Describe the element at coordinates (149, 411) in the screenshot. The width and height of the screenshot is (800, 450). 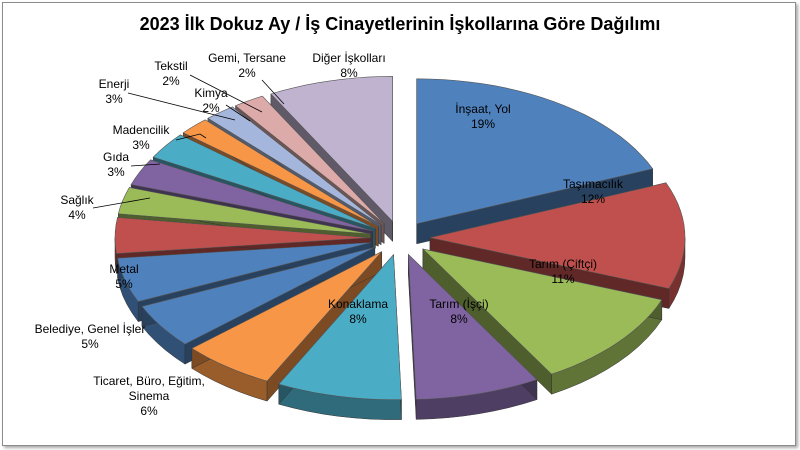
I see `slice-percent: 6%` at that location.